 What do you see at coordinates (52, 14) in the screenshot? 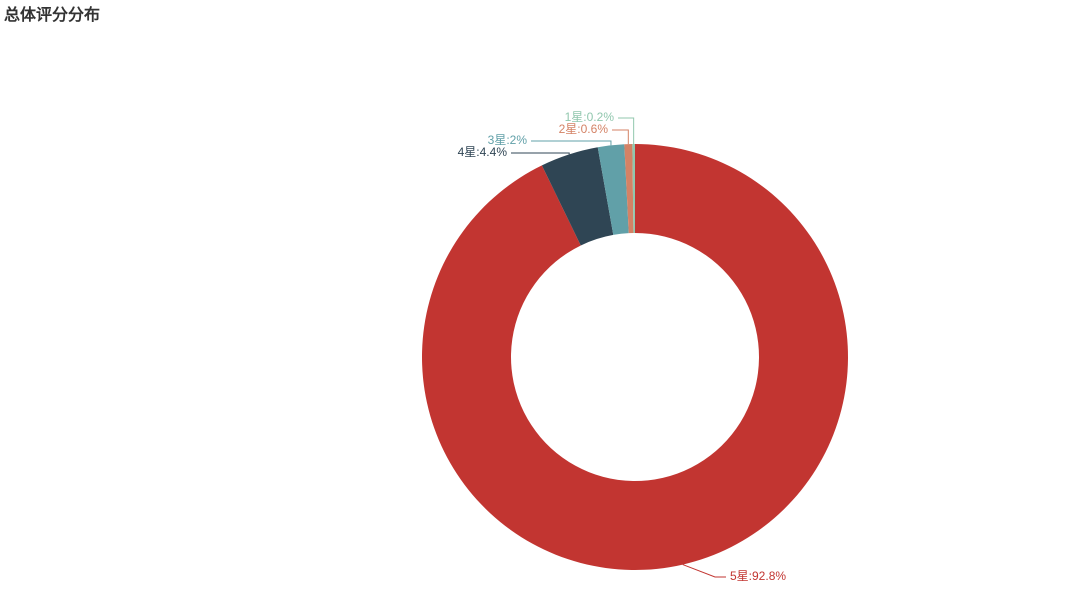
I see `chart-title: 总体评分分布` at bounding box center [52, 14].